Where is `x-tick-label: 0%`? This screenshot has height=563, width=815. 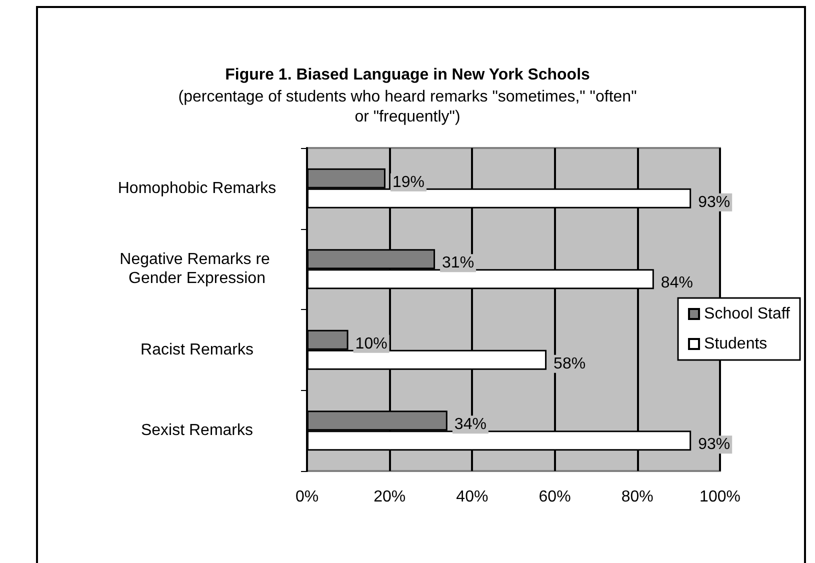
x-tick-label: 0% is located at coordinates (307, 497).